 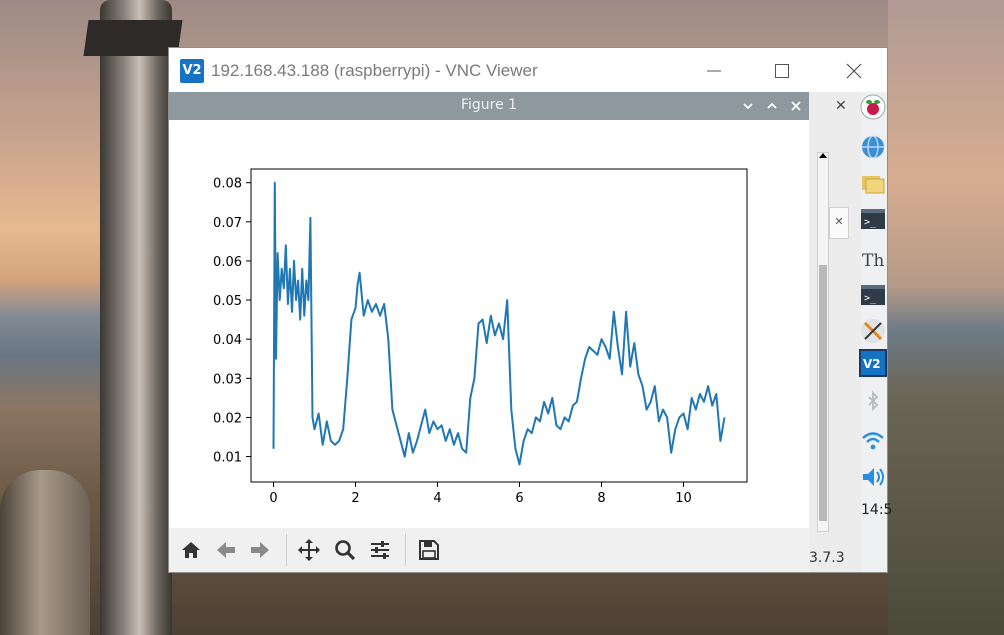 I want to click on file-manager-icon, so click(x=873, y=183).